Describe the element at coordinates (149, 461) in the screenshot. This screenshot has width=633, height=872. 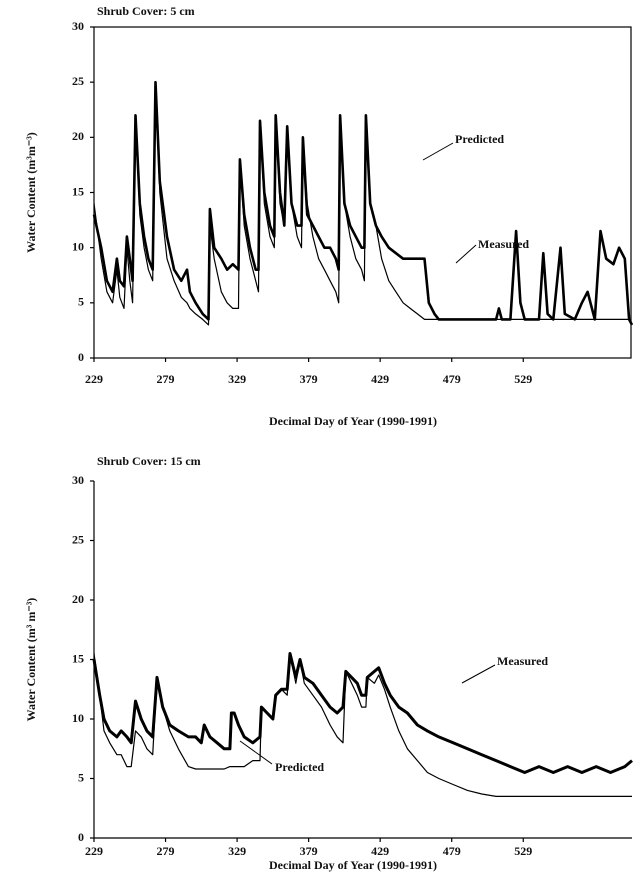
I see `chart-title: Shrub Cover: 15 cm` at that location.